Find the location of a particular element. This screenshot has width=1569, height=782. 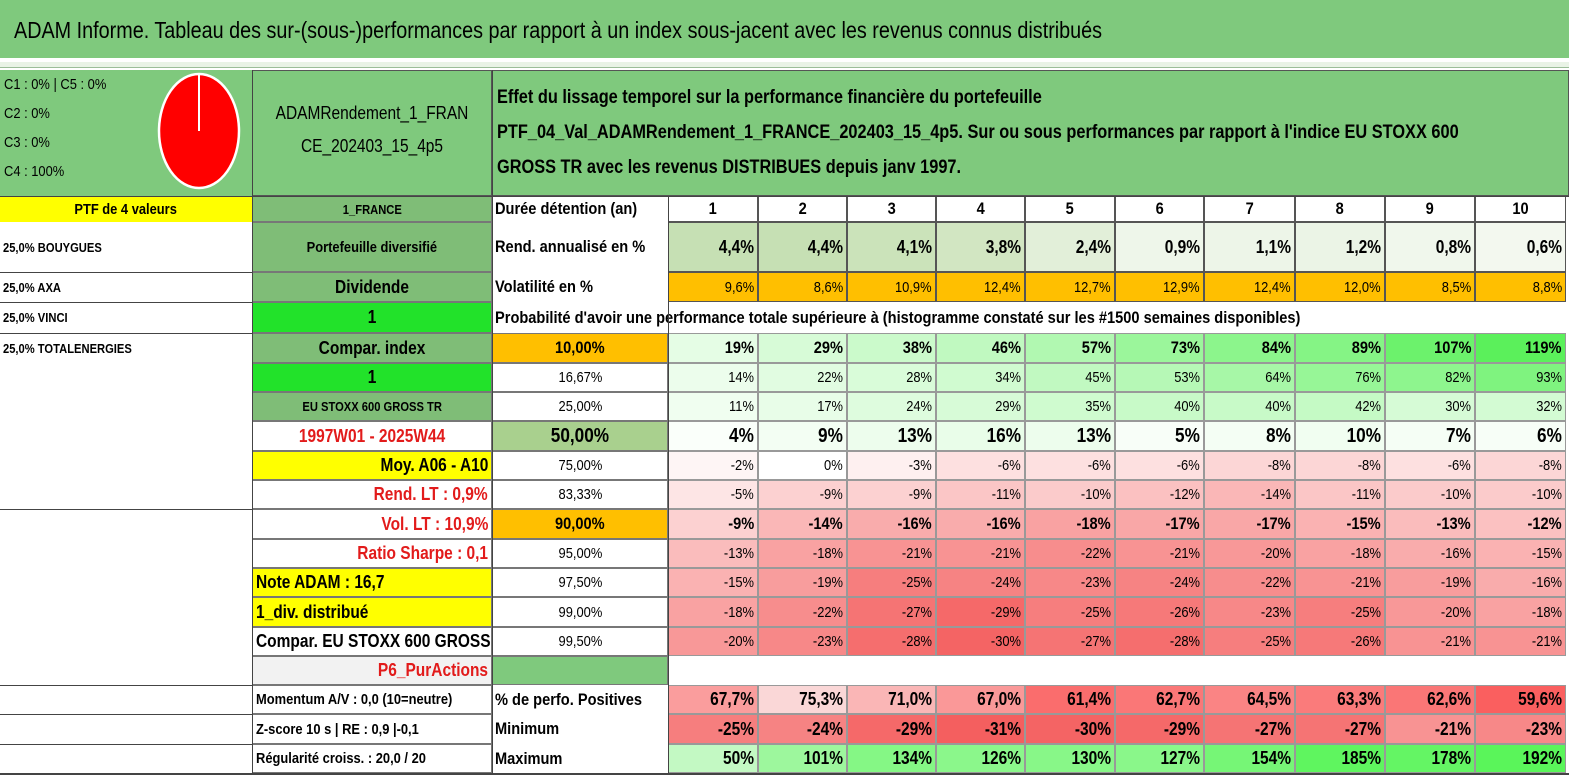

probability-value-text: -25% is located at coordinates (1095, 612).